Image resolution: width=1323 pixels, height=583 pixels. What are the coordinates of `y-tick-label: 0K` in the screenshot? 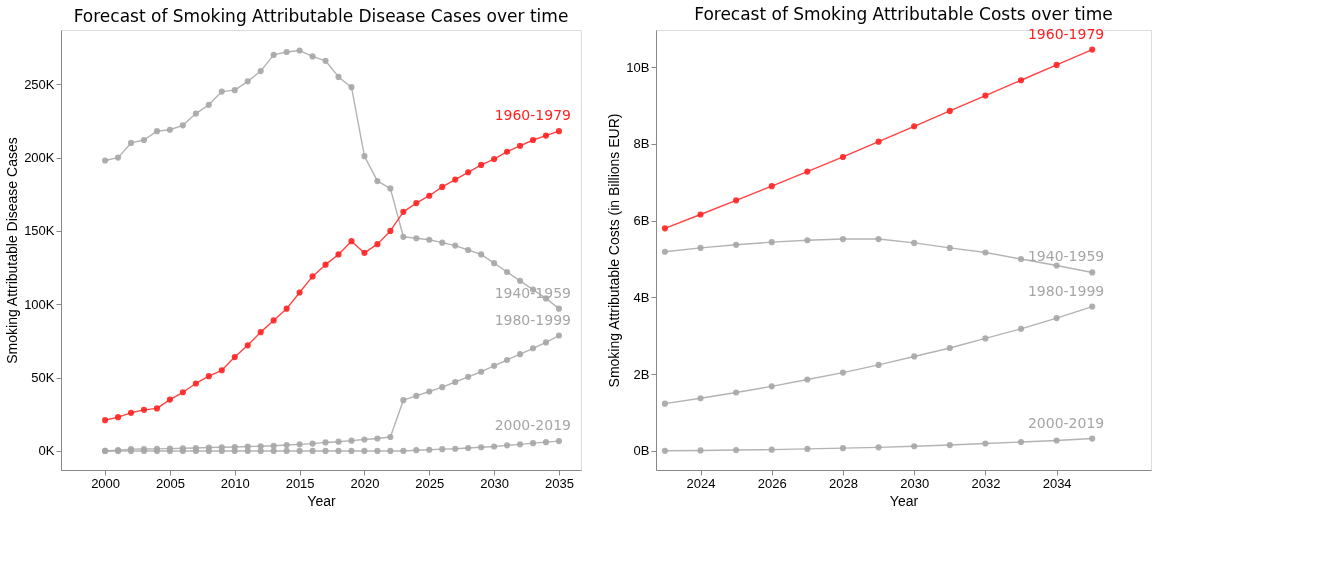 It's located at (46, 451).